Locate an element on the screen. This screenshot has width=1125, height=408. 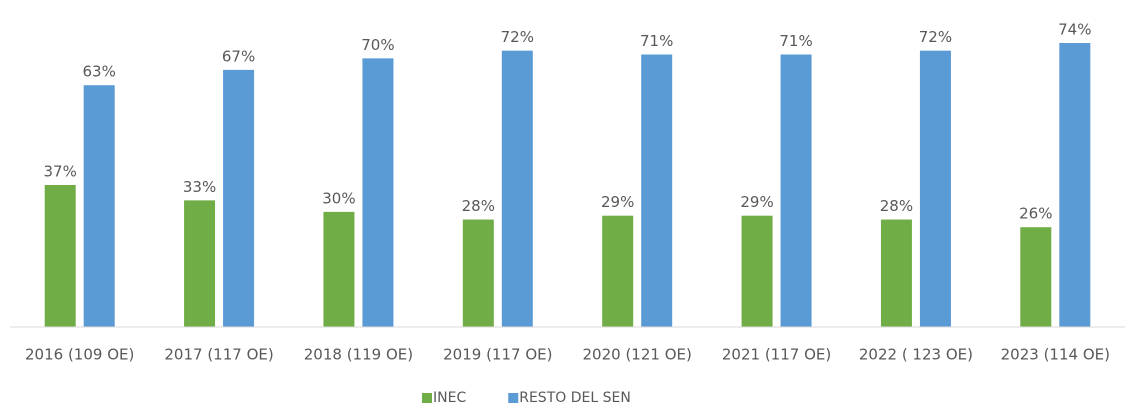
legend-label: INEC is located at coordinates (449, 398).